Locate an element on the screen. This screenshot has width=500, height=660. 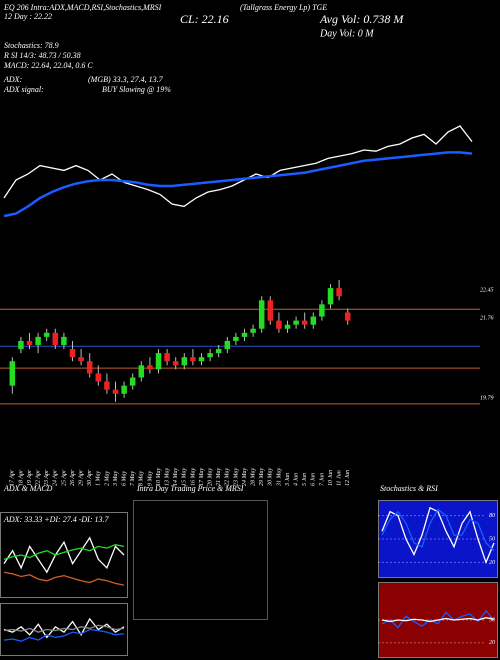
rsi-text: R SI 14/3: 48.73 / 50.38 is located at coordinates (42, 55).